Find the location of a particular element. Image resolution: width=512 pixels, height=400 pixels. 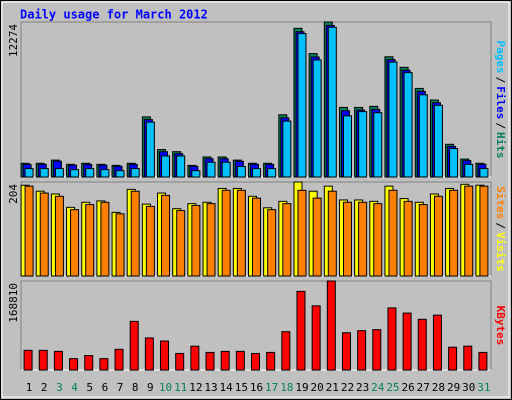

x-tick-label: 26 is located at coordinates (407, 387).